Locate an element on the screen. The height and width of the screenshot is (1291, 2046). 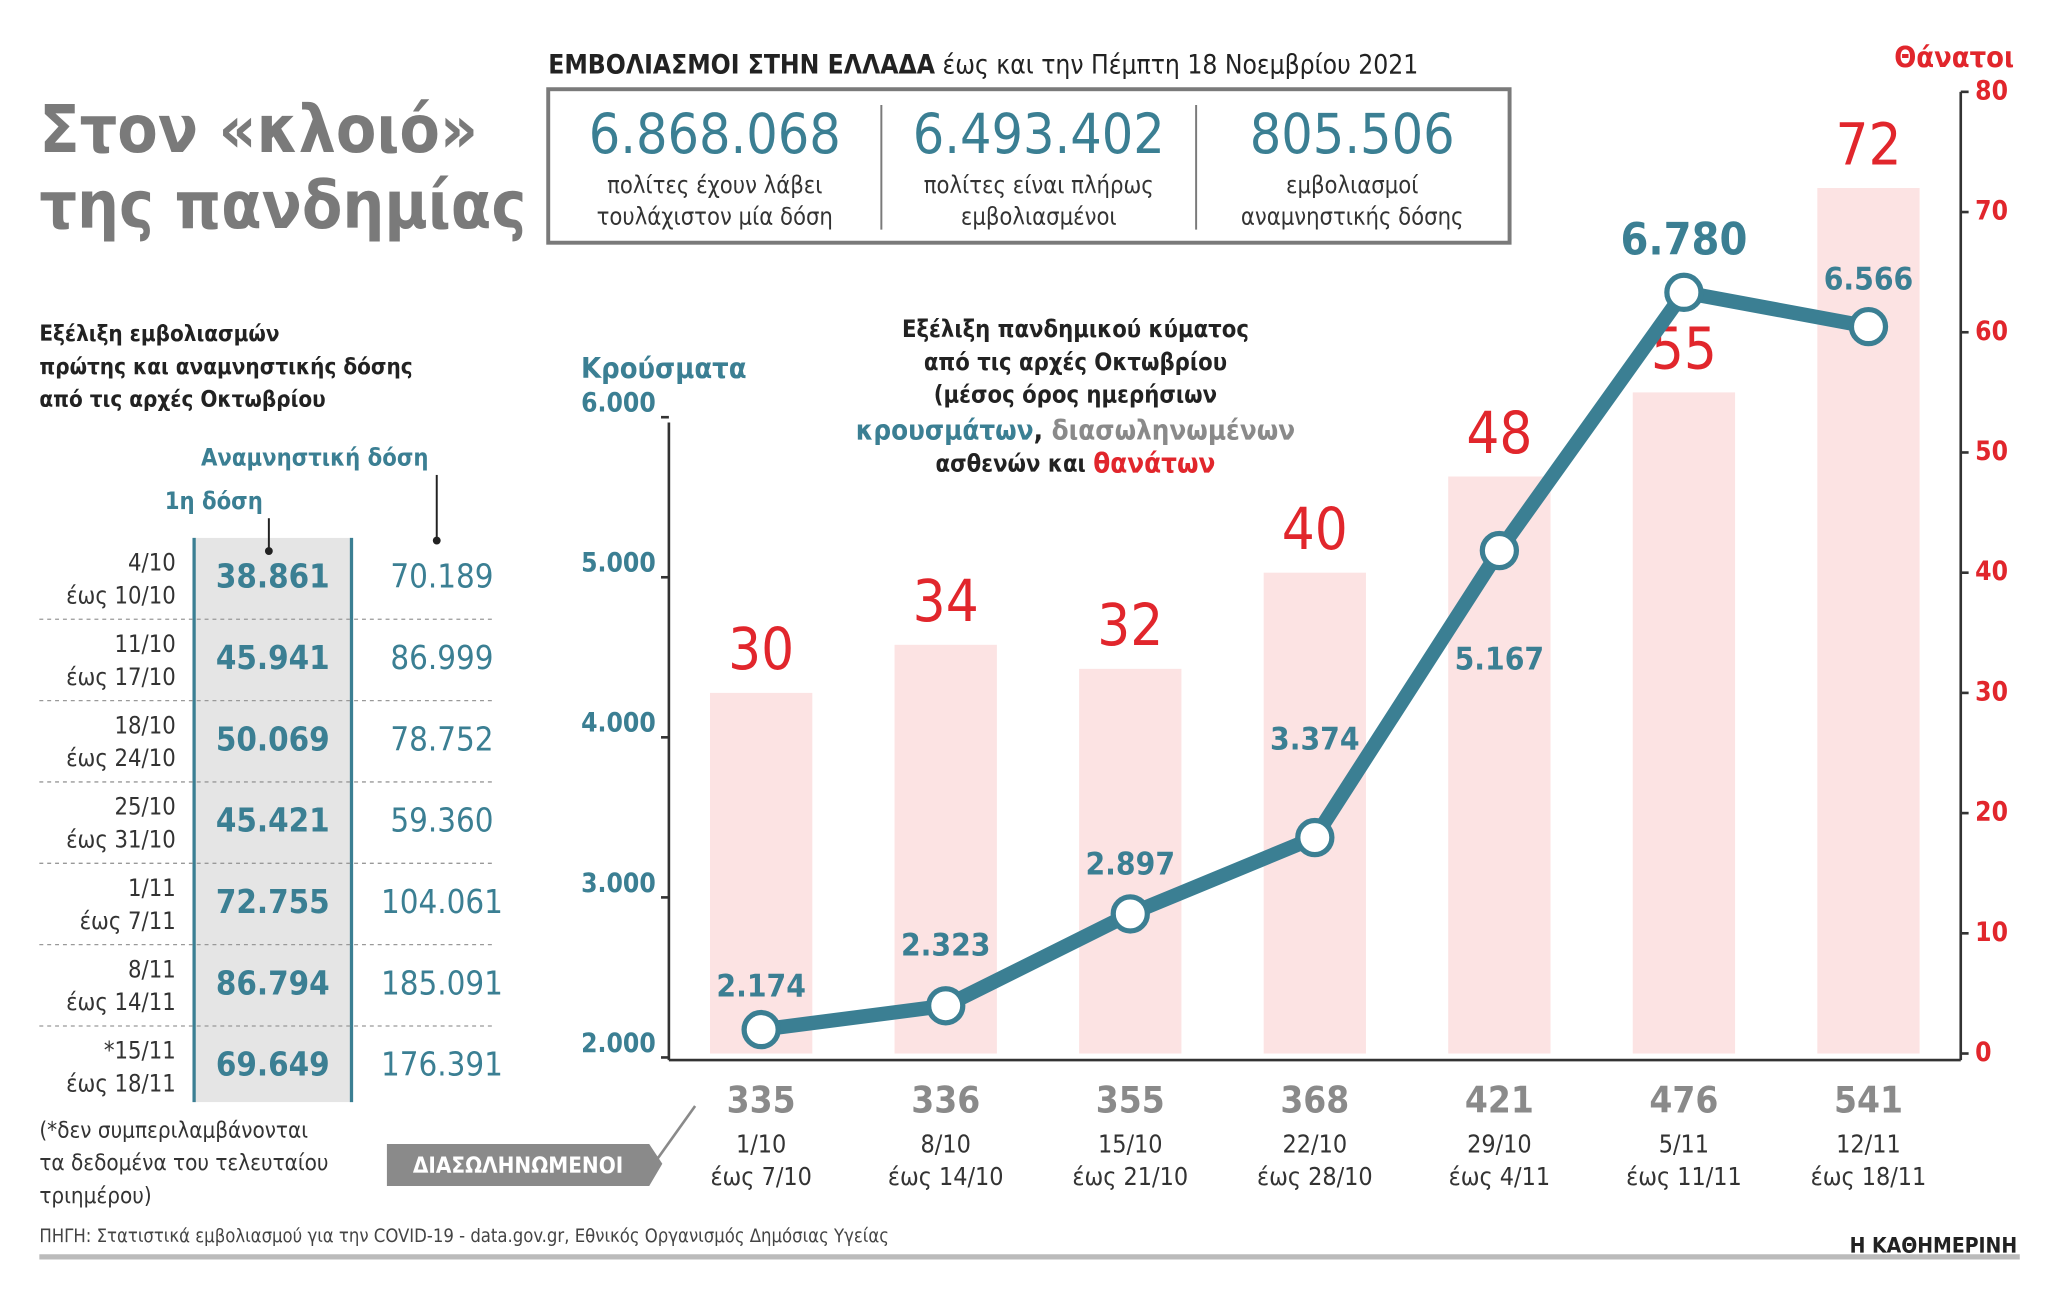
table-subtitle: από τις αρχές Οκτωβρίου is located at coordinates (182, 400).